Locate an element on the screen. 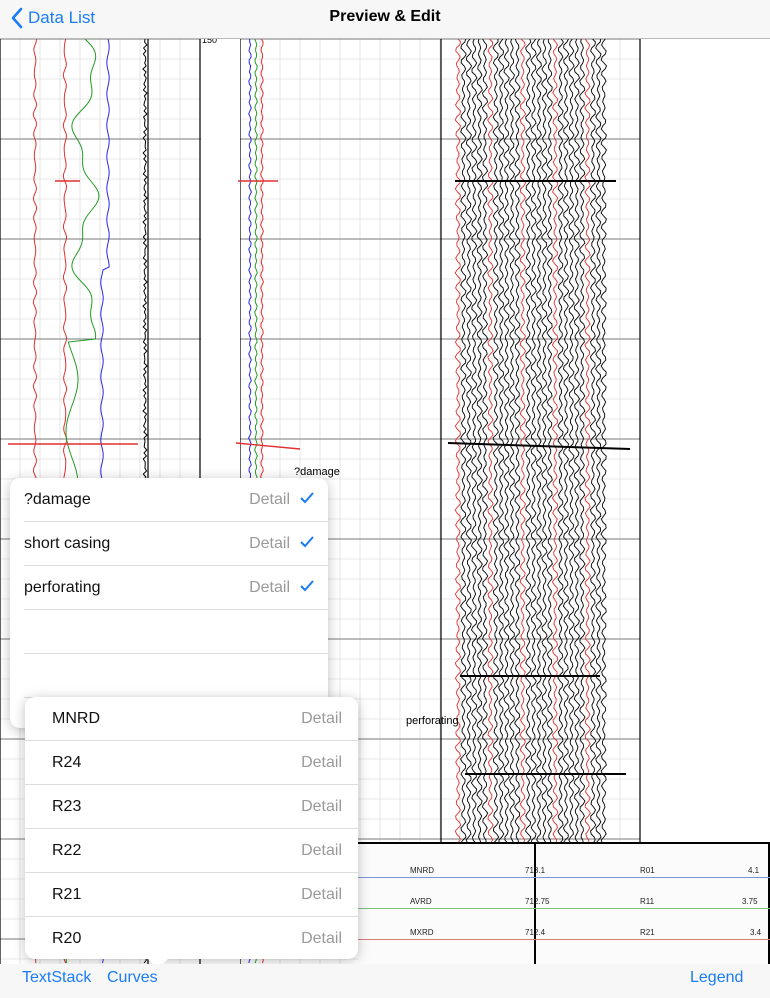 The width and height of the screenshot is (770, 998). legend-line-mnrd is located at coordinates (564, 877).